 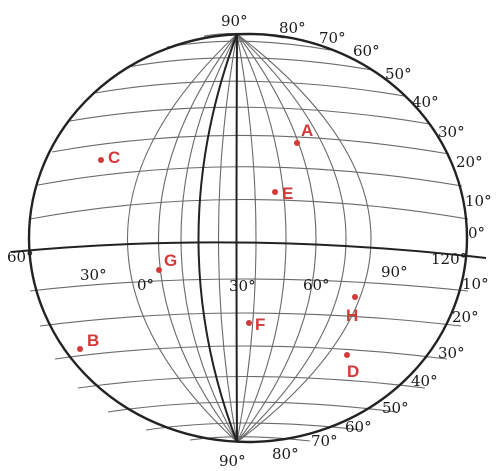 What do you see at coordinates (469, 162) in the screenshot?
I see `top-label: 20°` at bounding box center [469, 162].